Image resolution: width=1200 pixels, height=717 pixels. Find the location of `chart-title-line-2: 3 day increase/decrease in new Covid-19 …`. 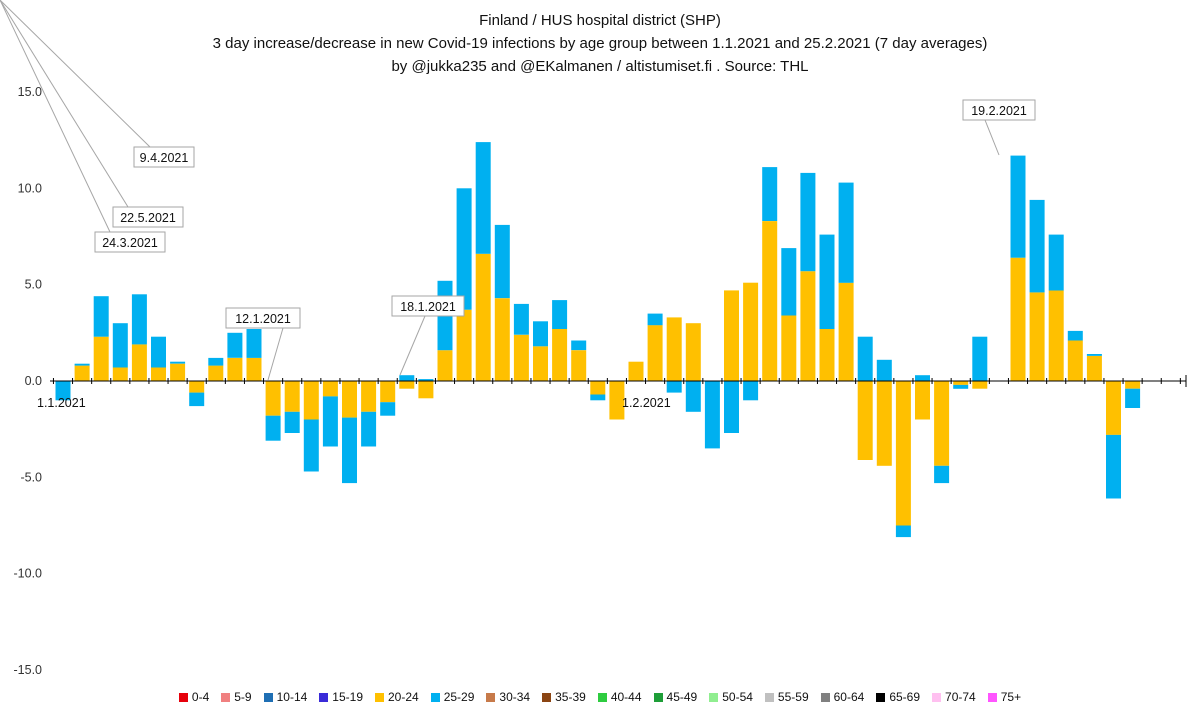

chart-title-line-2: 3 day increase/decrease in new Covid-19 … is located at coordinates (600, 43).